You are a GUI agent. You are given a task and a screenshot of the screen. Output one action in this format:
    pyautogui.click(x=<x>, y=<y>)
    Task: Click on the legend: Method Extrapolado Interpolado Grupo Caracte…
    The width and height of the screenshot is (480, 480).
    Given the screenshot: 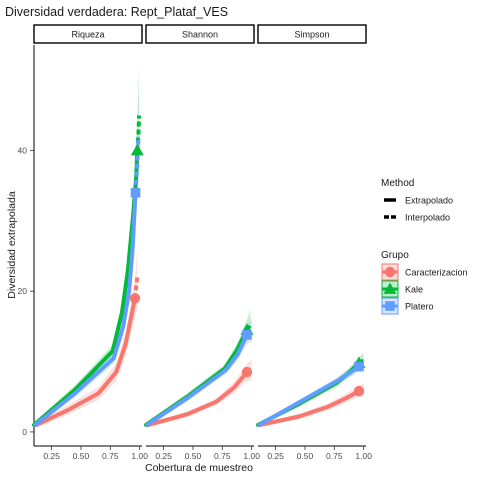 What is the action you would take?
    pyautogui.click(x=424, y=246)
    